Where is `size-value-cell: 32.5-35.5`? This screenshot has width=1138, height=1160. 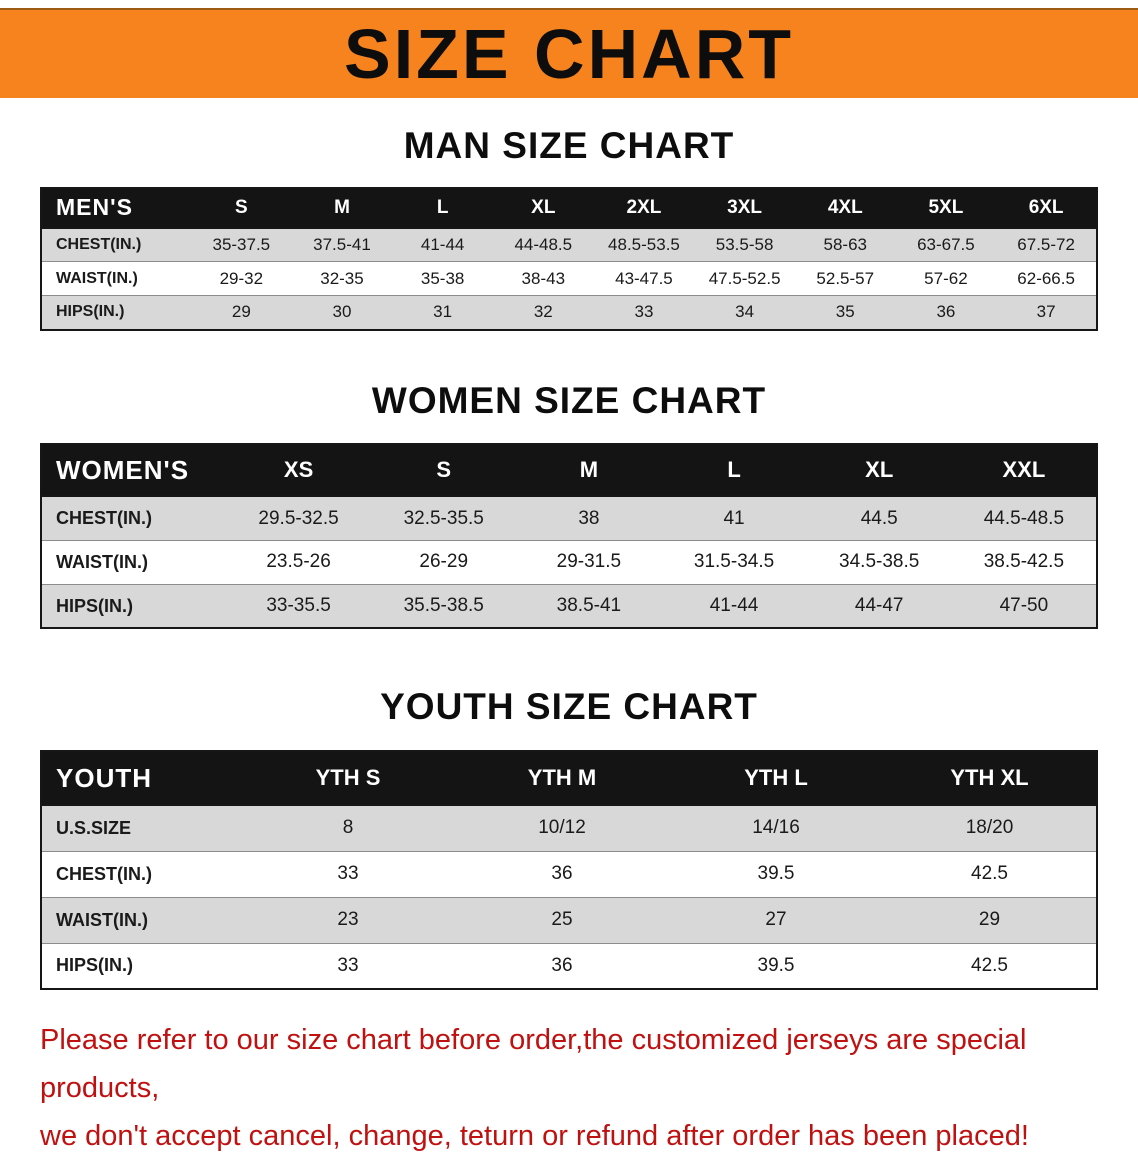 size-value-cell: 32.5-35.5 is located at coordinates (443, 518).